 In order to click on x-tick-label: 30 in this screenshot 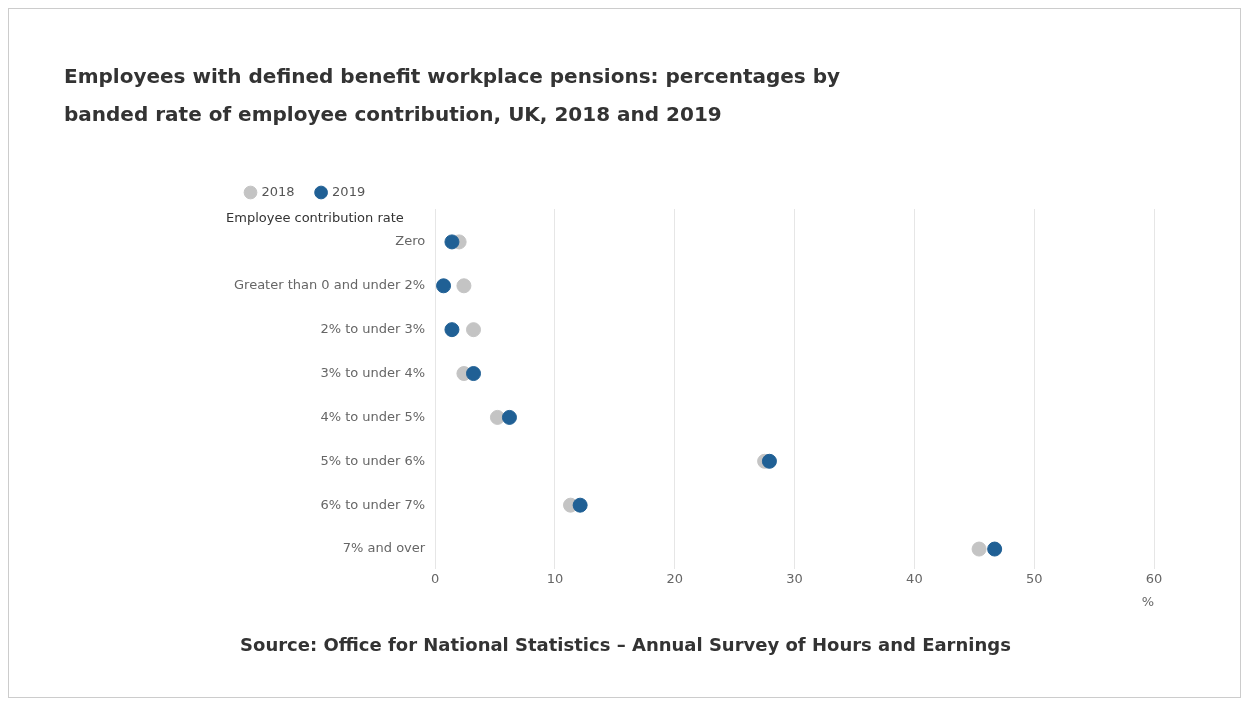, I will do `click(794, 578)`.